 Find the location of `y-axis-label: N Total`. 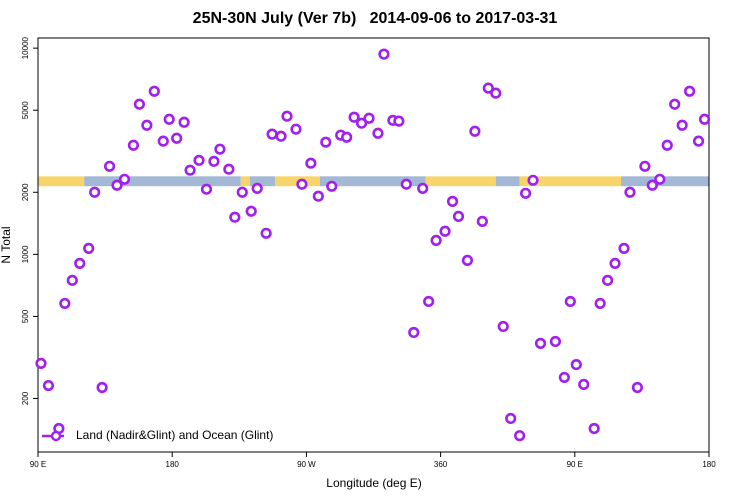

y-axis-label: N Total is located at coordinates (6, 244).